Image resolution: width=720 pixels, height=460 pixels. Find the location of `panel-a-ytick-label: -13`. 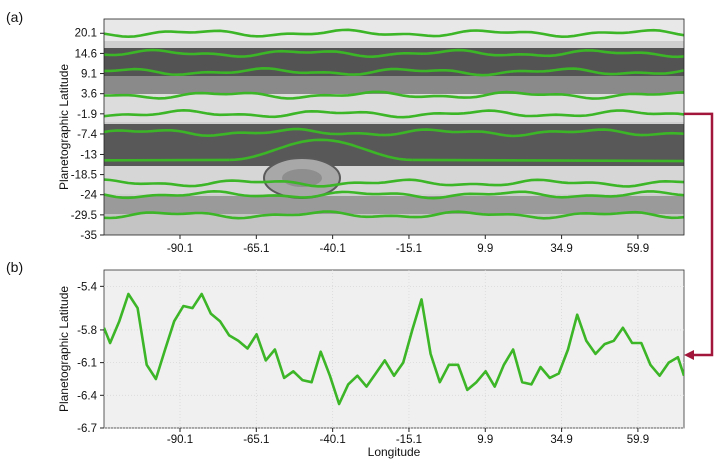

panel-a-ytick-label: -13 is located at coordinates (88, 155).